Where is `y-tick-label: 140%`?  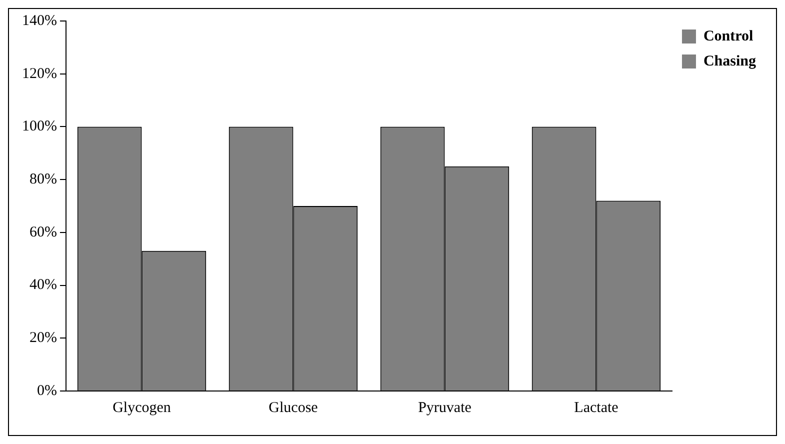
y-tick-label: 140% is located at coordinates (39, 20).